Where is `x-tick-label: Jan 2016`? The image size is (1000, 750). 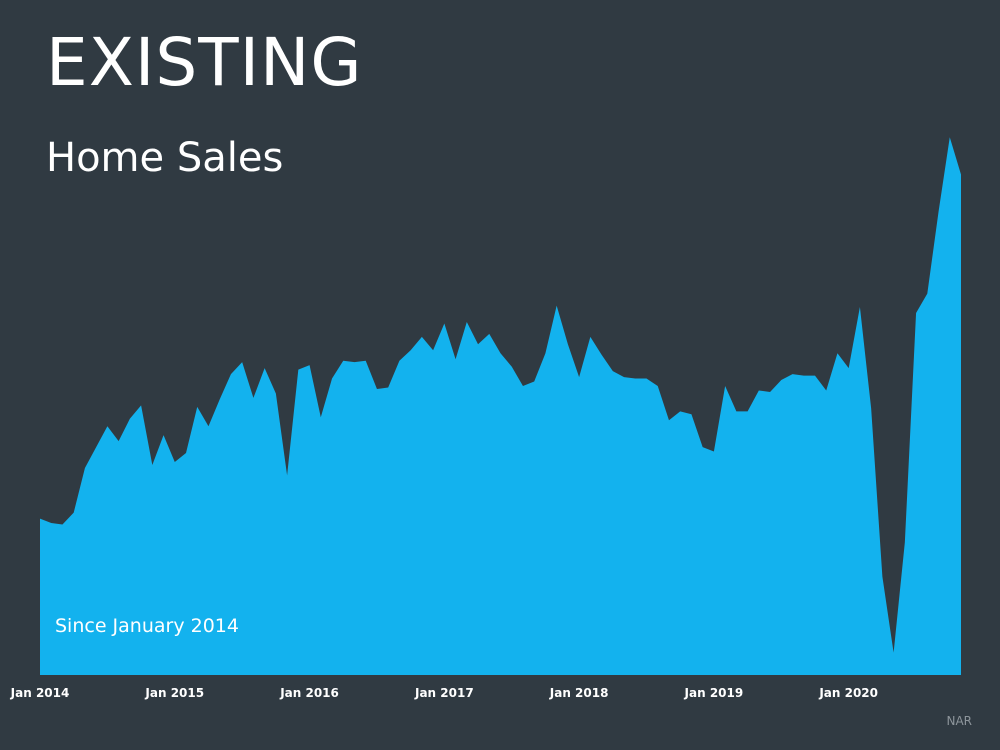
x-tick-label: Jan 2016 is located at coordinates (309, 693).